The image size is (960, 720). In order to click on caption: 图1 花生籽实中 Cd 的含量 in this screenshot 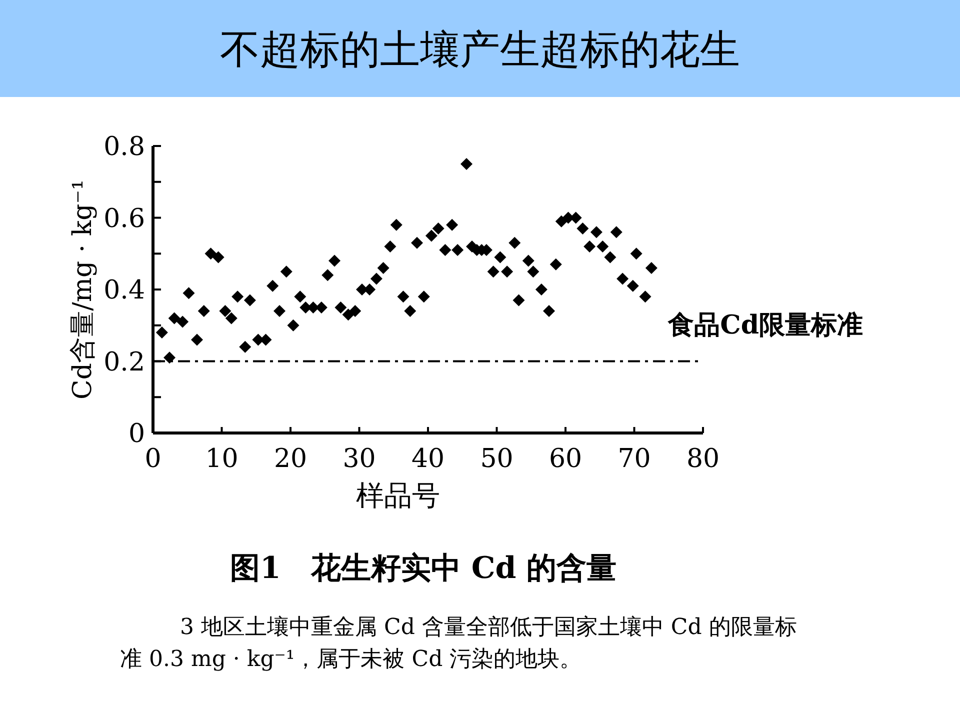, I will do `click(423, 569)`.